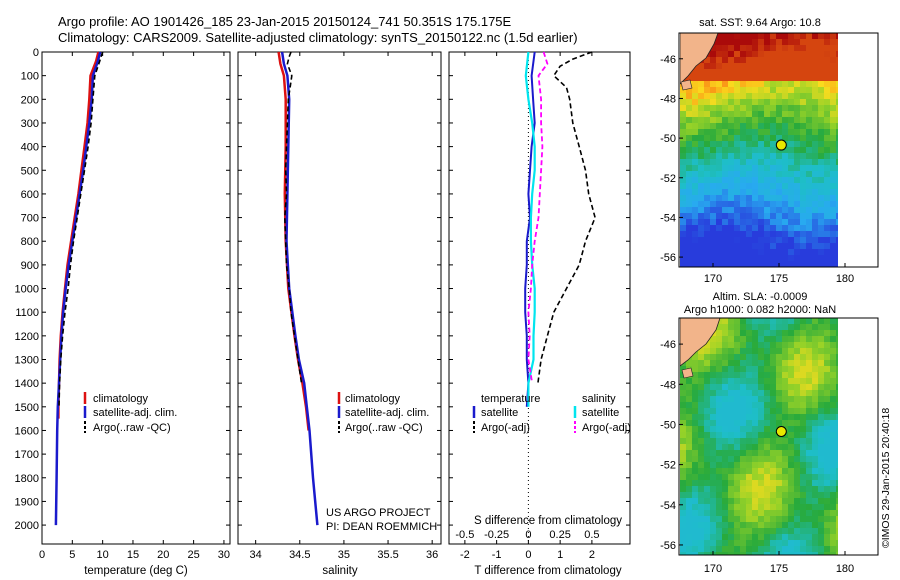 This screenshot has height=580, width=900. Describe the element at coordinates (668, 345) in the screenshot. I see `map-y-tick-label: -46` at that location.